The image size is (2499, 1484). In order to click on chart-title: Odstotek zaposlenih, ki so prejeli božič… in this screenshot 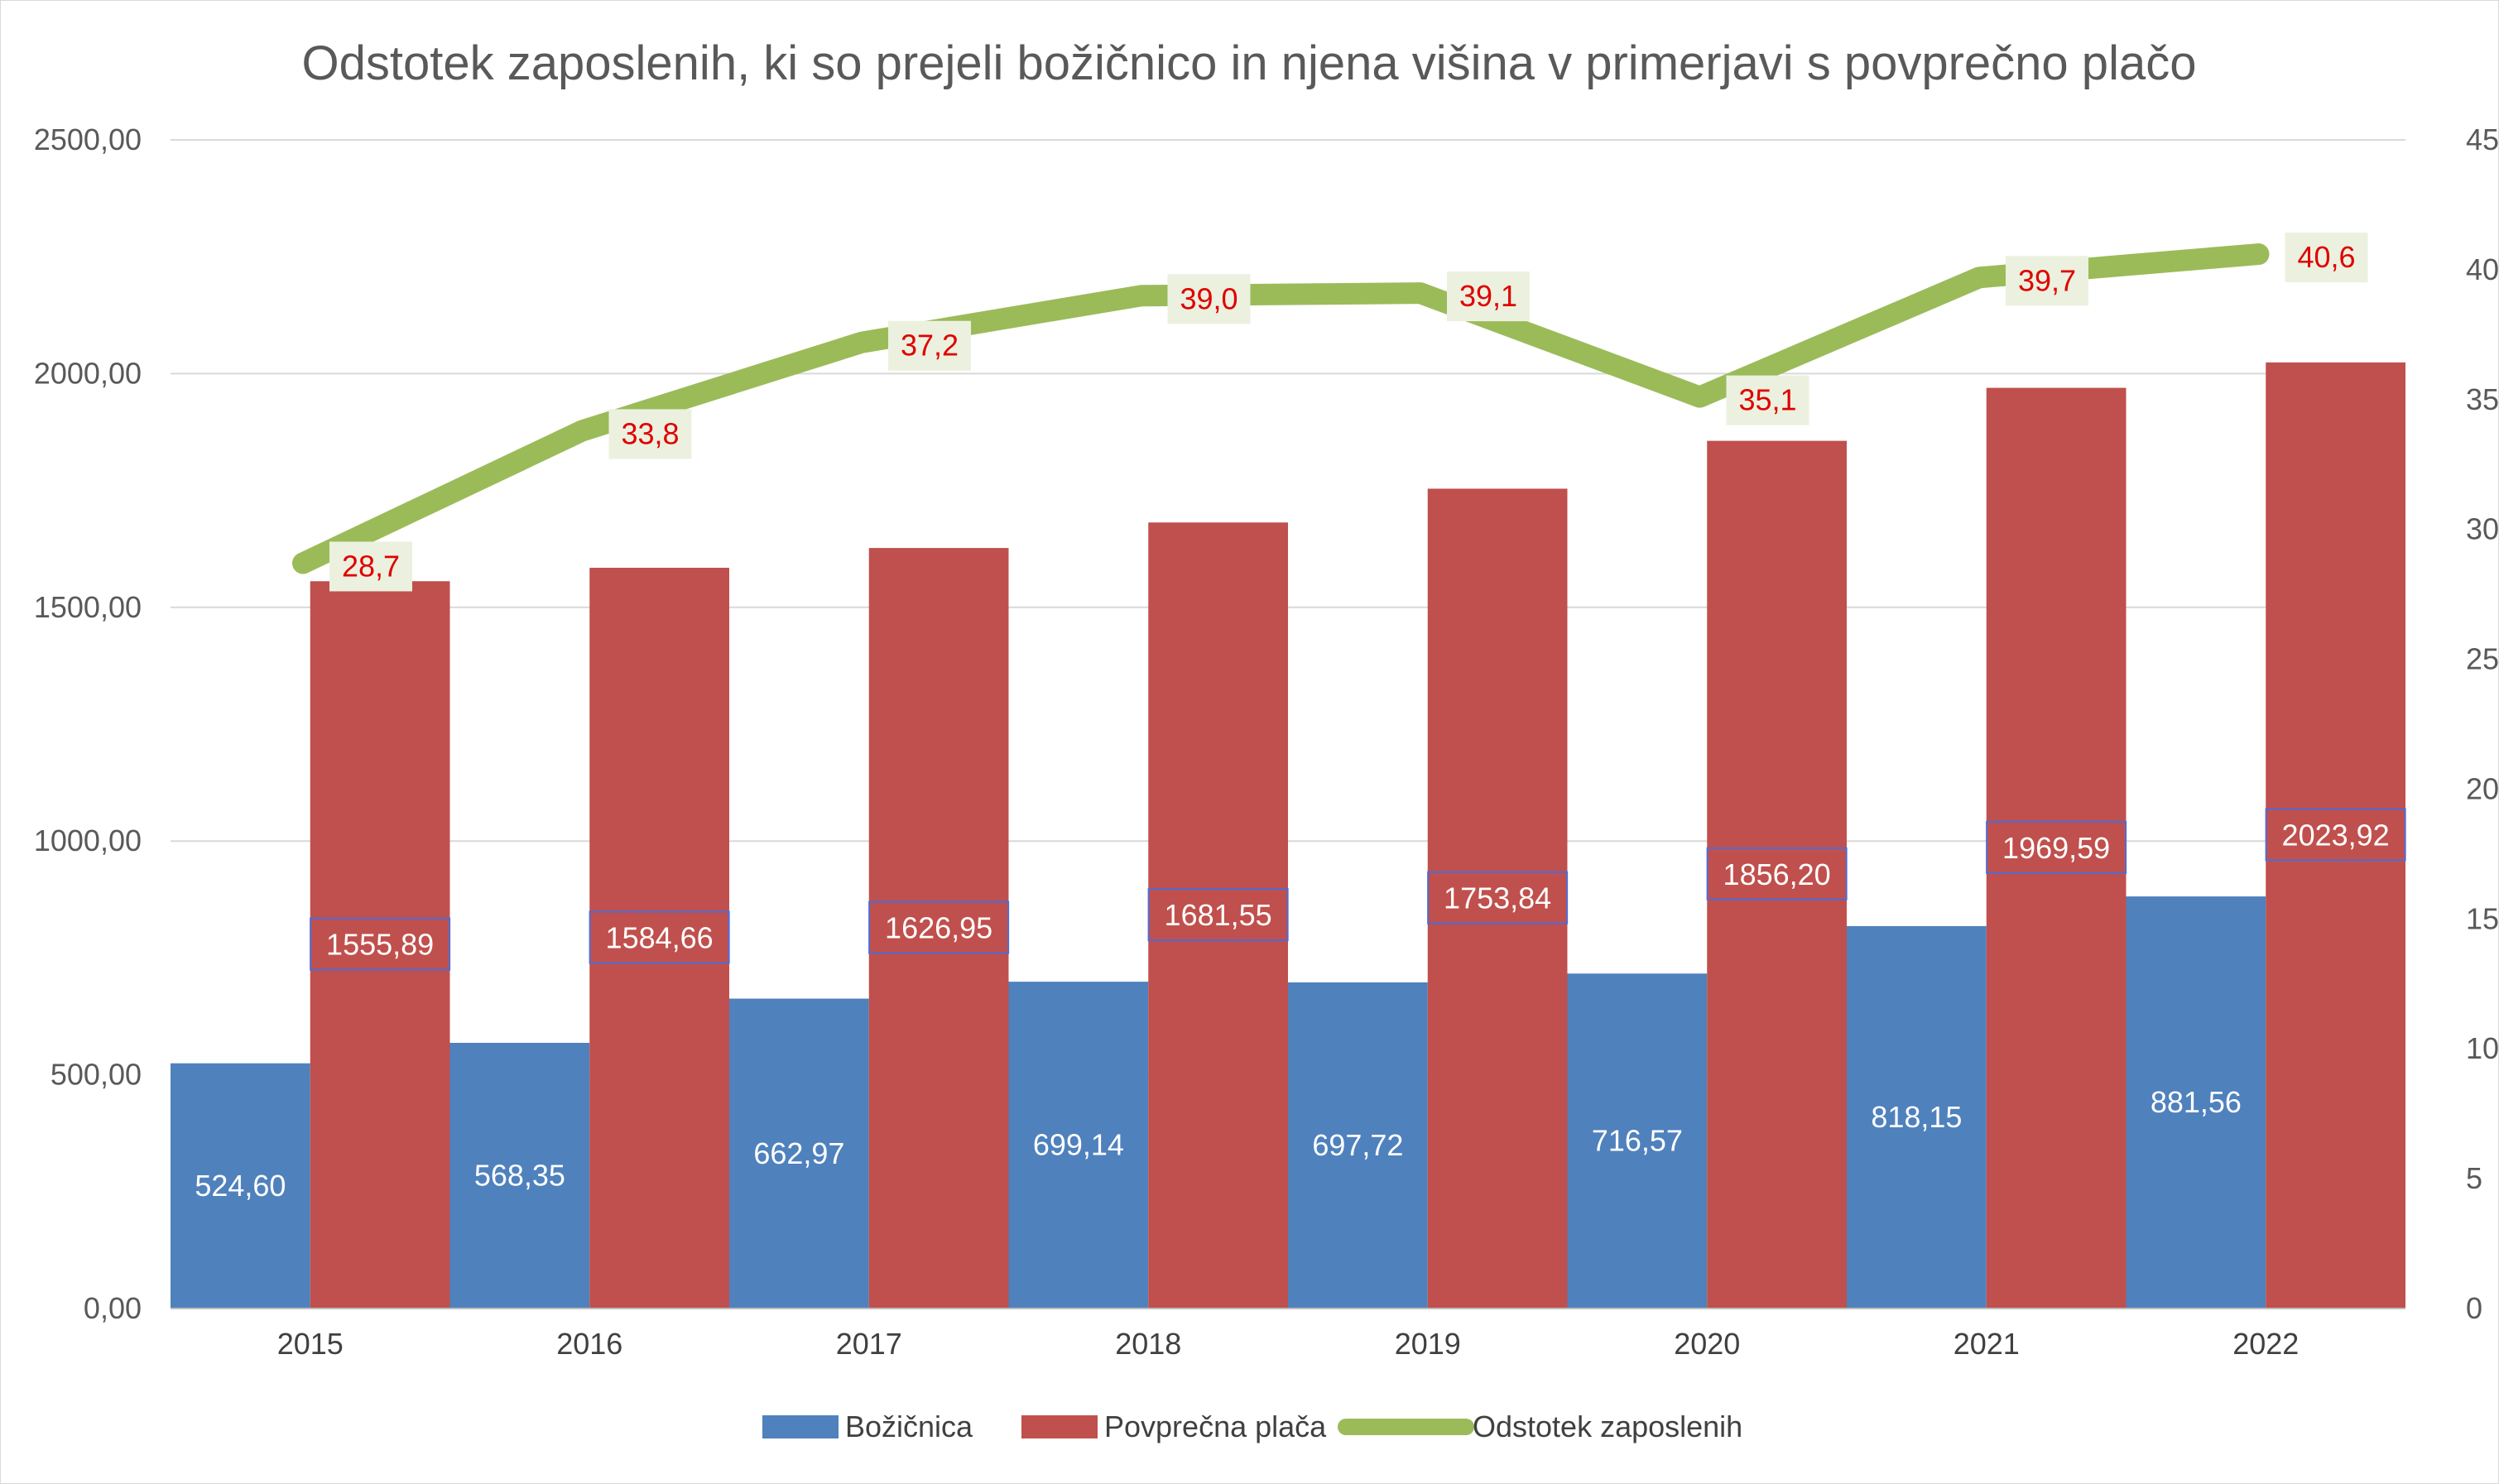, I will do `click(1249, 63)`.